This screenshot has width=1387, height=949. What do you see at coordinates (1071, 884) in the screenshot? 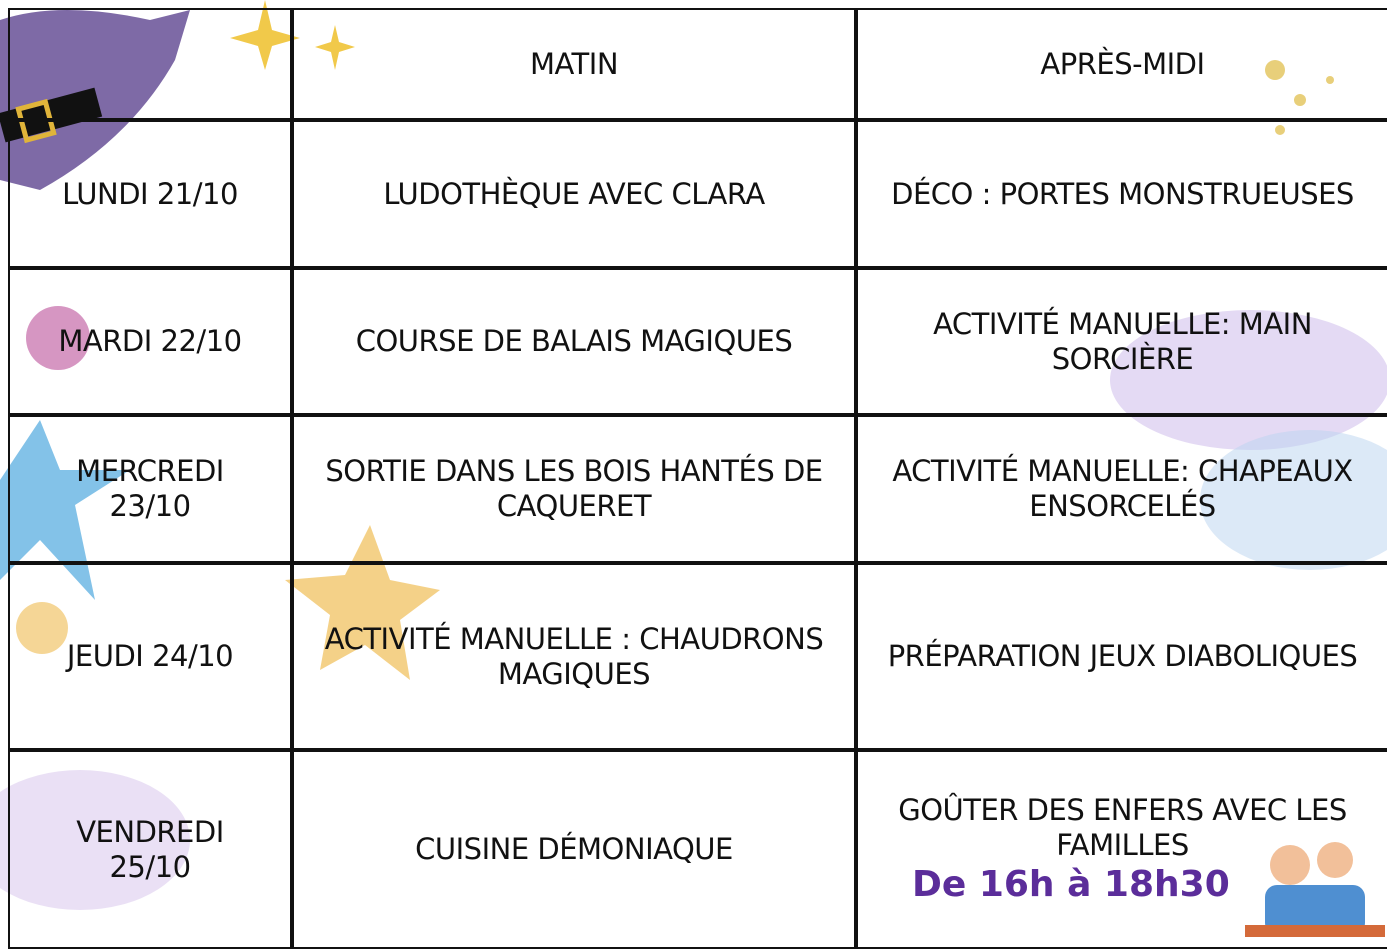
I see `time-note: De 16h à 18h30` at bounding box center [1071, 884].